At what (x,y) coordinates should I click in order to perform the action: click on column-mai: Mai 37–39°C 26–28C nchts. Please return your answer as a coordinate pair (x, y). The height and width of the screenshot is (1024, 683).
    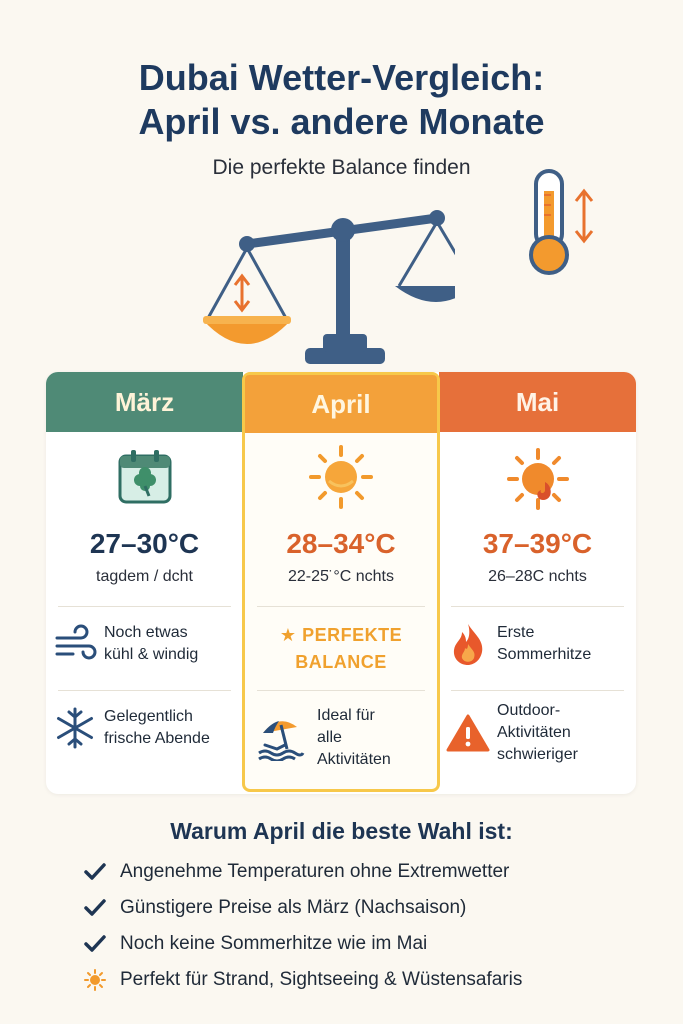
    Looking at the image, I should click on (537, 583).